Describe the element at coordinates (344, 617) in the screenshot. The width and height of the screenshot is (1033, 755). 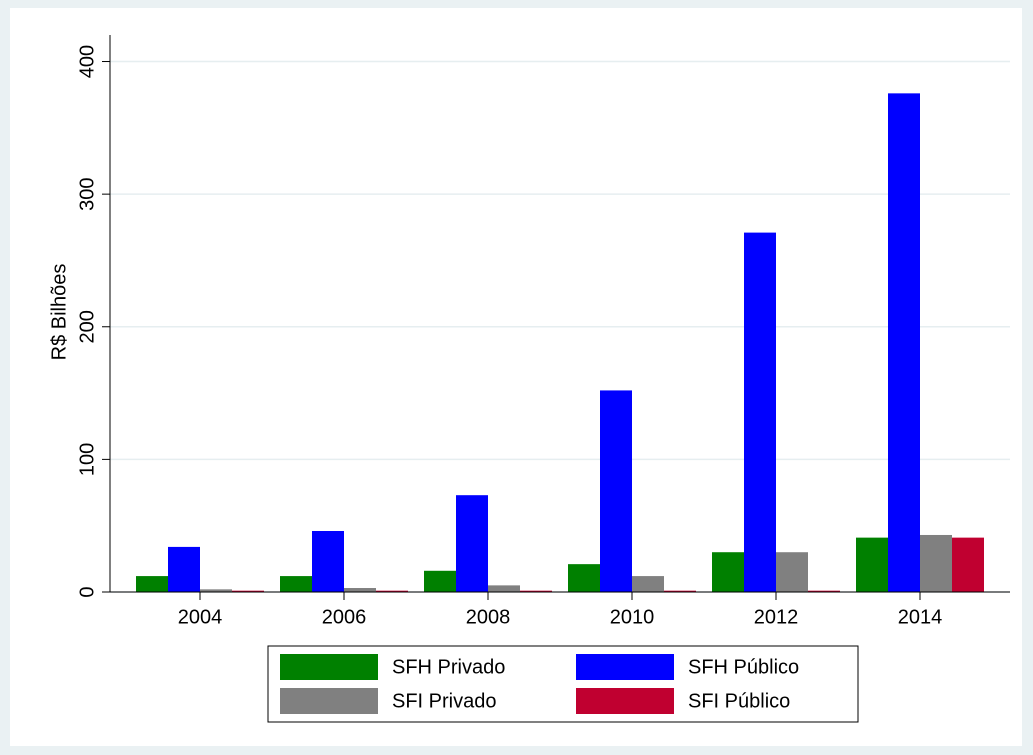
I see `x-tick-label: 2006` at that location.